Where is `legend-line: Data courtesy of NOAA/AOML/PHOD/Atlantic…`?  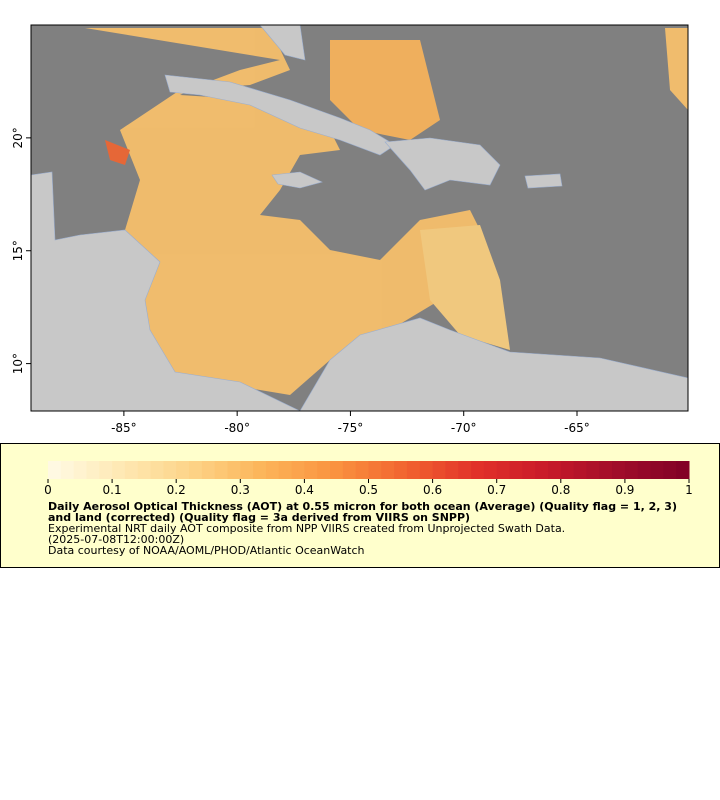 legend-line: Data courtesy of NOAA/AOML/PHOD/Atlantic… is located at coordinates (206, 550).